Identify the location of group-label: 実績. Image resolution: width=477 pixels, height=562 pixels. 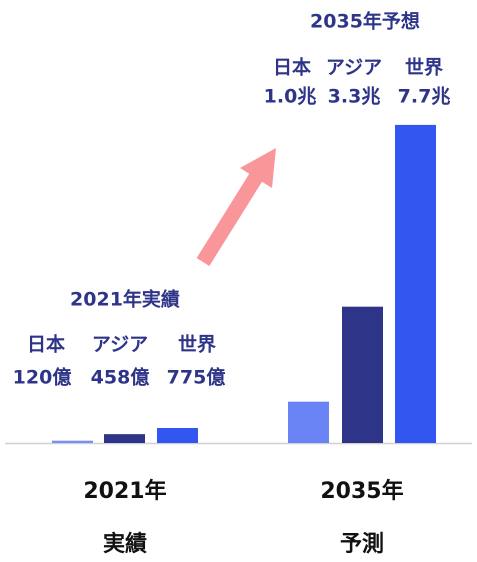
(125, 544).